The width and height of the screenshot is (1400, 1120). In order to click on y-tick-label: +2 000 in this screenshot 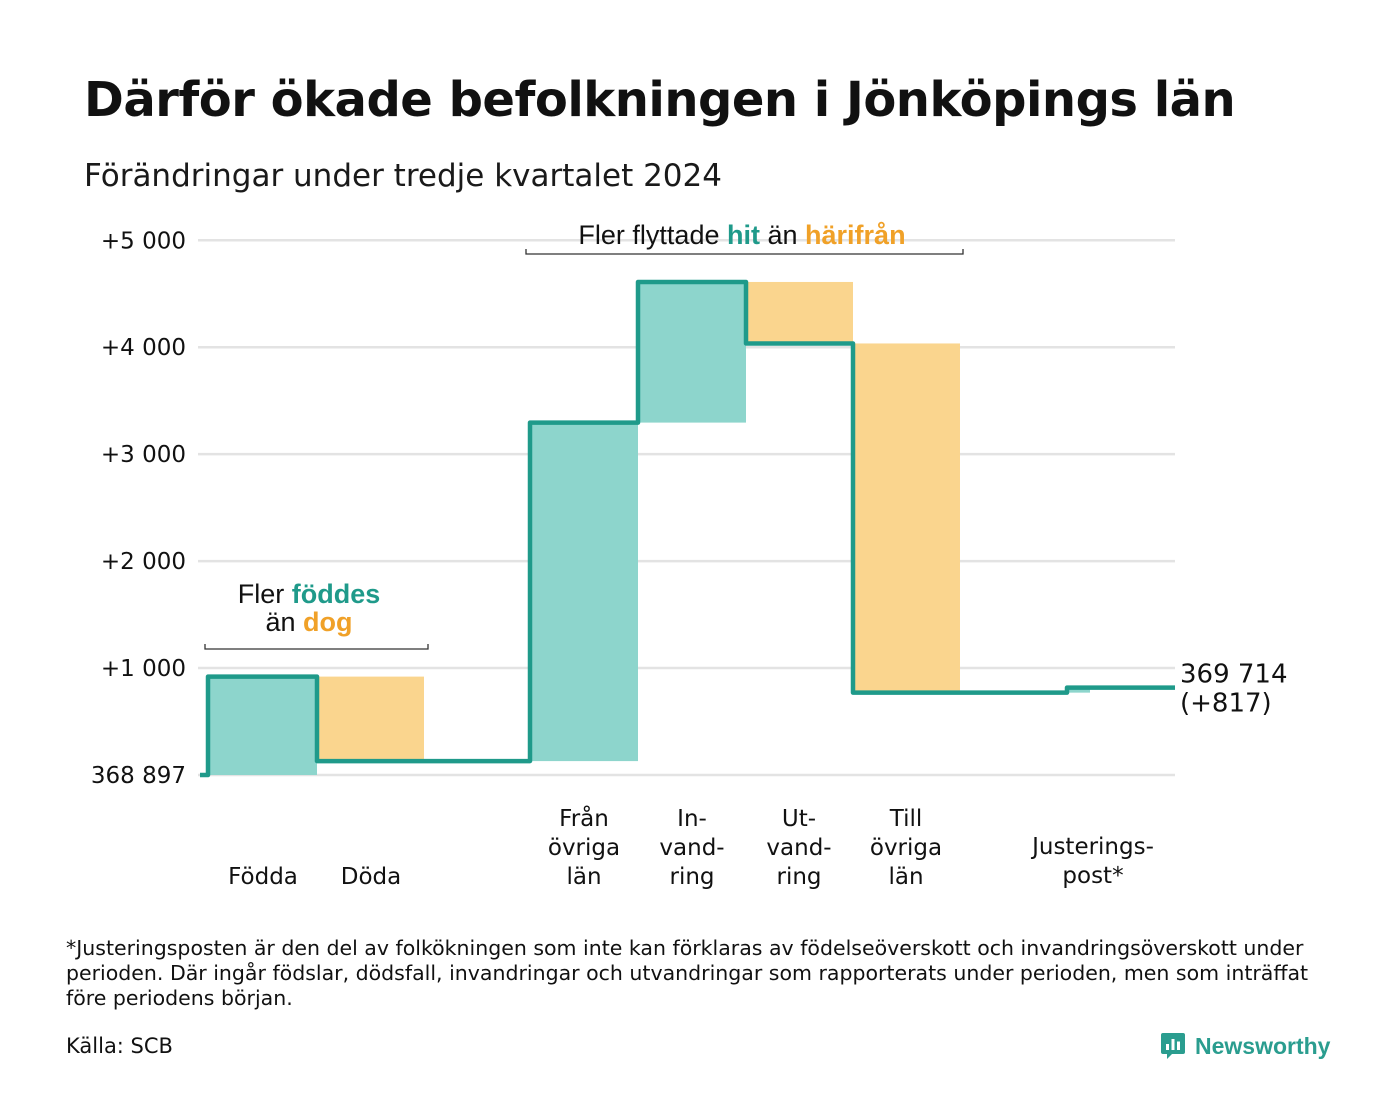, I will do `click(143, 562)`.